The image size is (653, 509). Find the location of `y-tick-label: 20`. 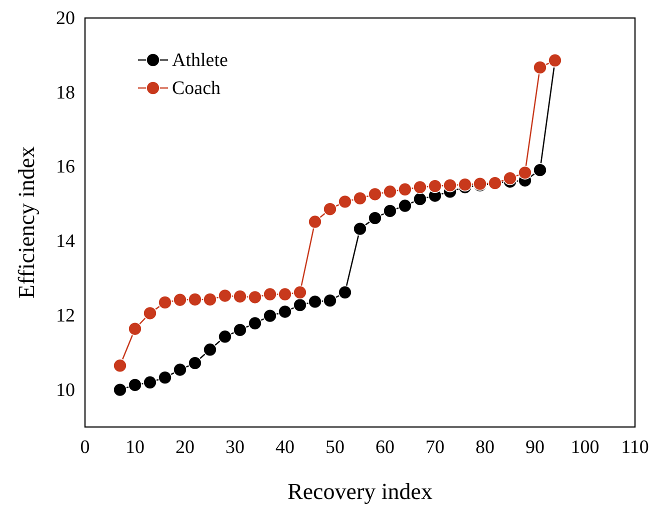

y-tick-label: 20 is located at coordinates (65, 18).